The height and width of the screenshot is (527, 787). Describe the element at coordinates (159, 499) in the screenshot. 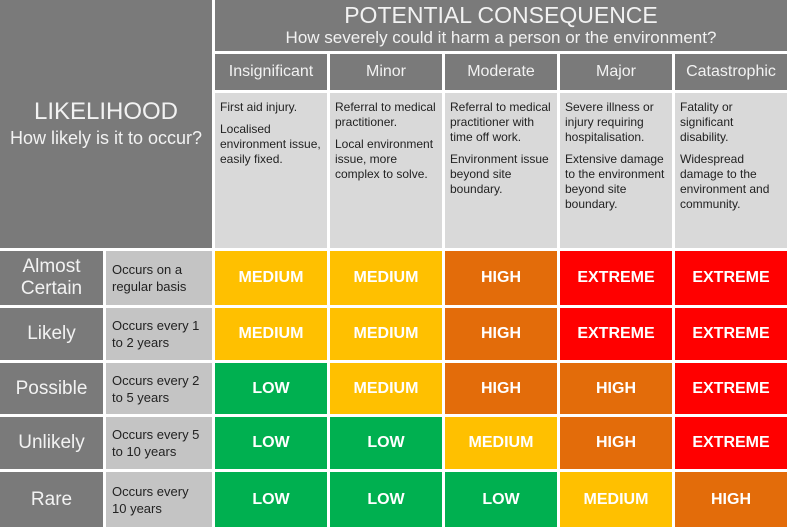

I see `likelihood-description: Occurs every 10 years` at that location.